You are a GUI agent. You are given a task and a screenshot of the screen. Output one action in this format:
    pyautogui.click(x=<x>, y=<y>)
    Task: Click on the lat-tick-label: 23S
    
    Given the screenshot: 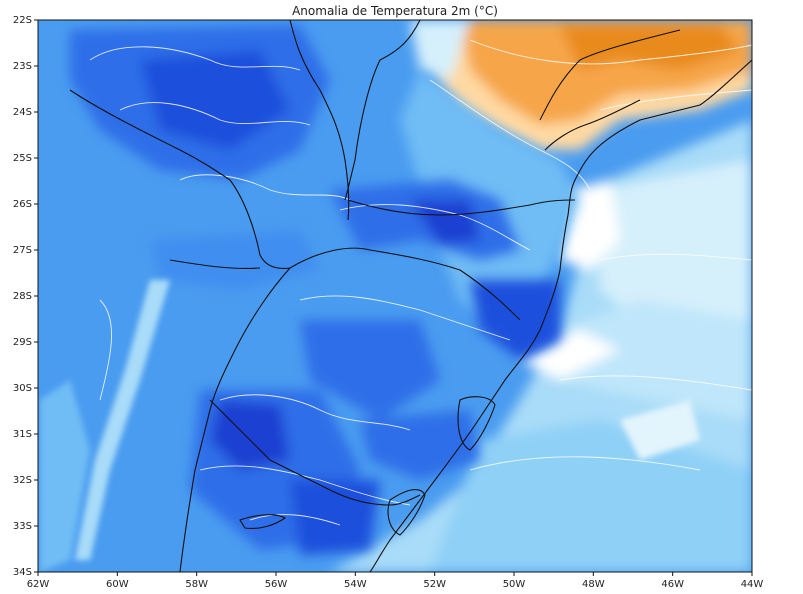 What is the action you would take?
    pyautogui.click(x=22, y=66)
    